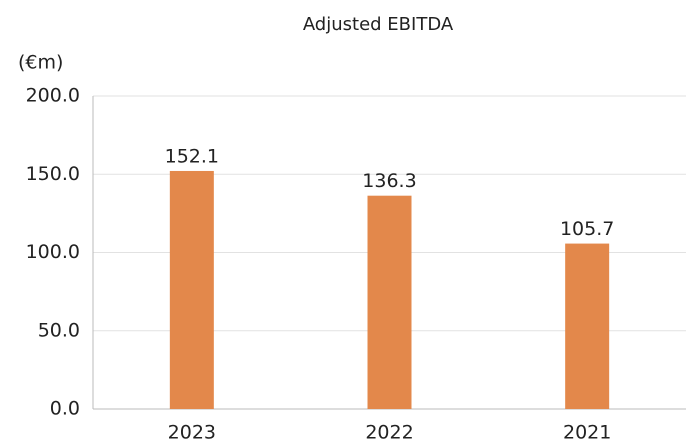 Image resolution: width=686 pixels, height=443 pixels. What do you see at coordinates (192, 432) in the screenshot?
I see `x-tick-label: 2023` at bounding box center [192, 432].